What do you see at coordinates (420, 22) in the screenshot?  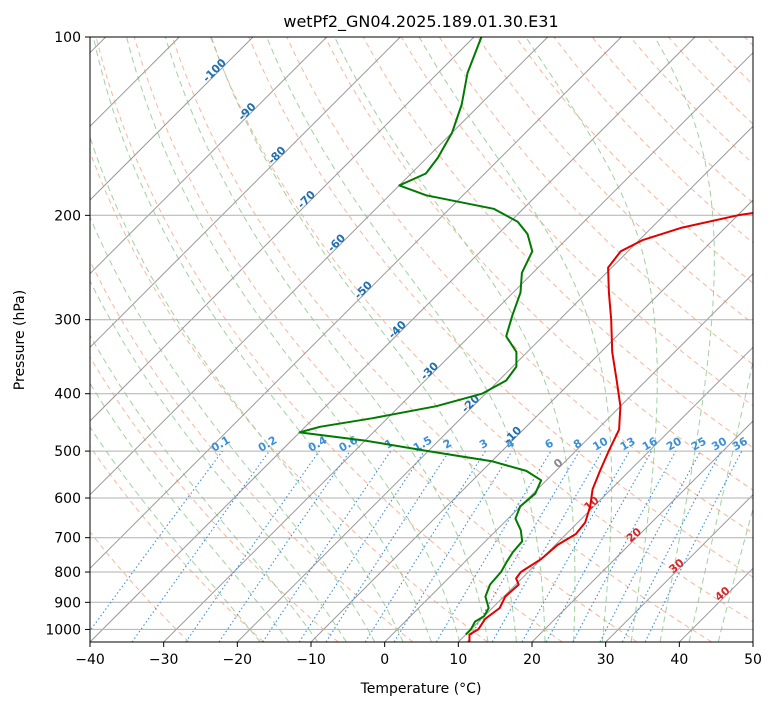 I see `chart-title: wetPf2_GN04.2025.189.01.30.E31` at bounding box center [420, 22].